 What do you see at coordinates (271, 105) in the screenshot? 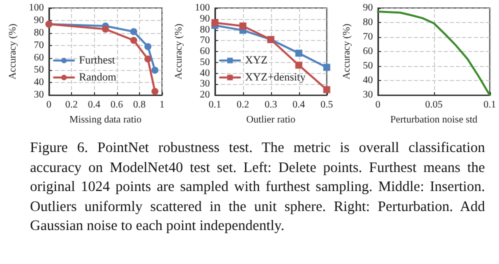
I see `x-tick-label: 0.3` at bounding box center [271, 105].